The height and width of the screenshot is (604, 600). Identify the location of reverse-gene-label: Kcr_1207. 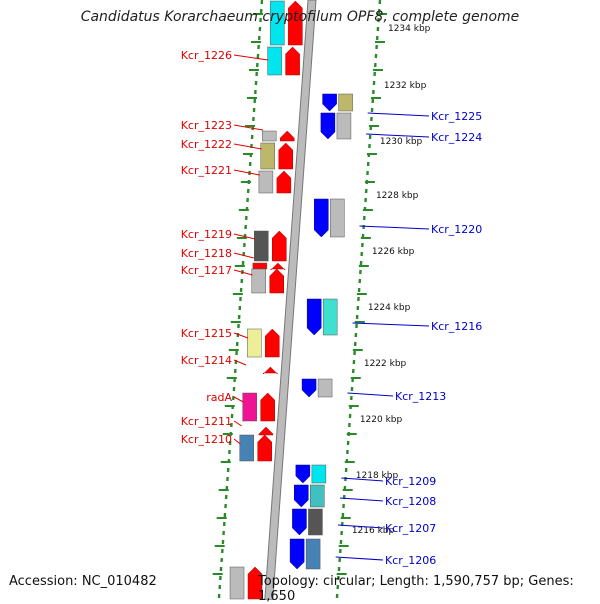
(410, 528).